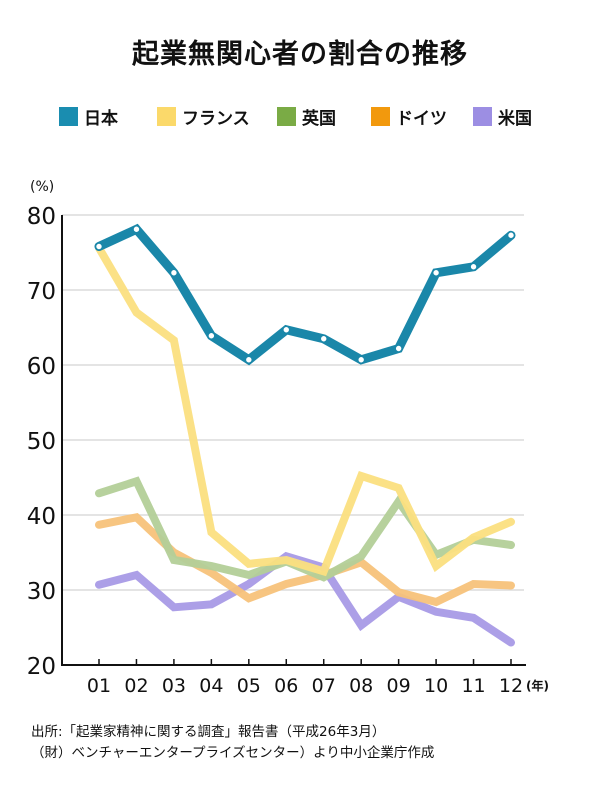 This screenshot has width=600, height=793. I want to click on legend-label-japan: 日本, so click(101, 119).